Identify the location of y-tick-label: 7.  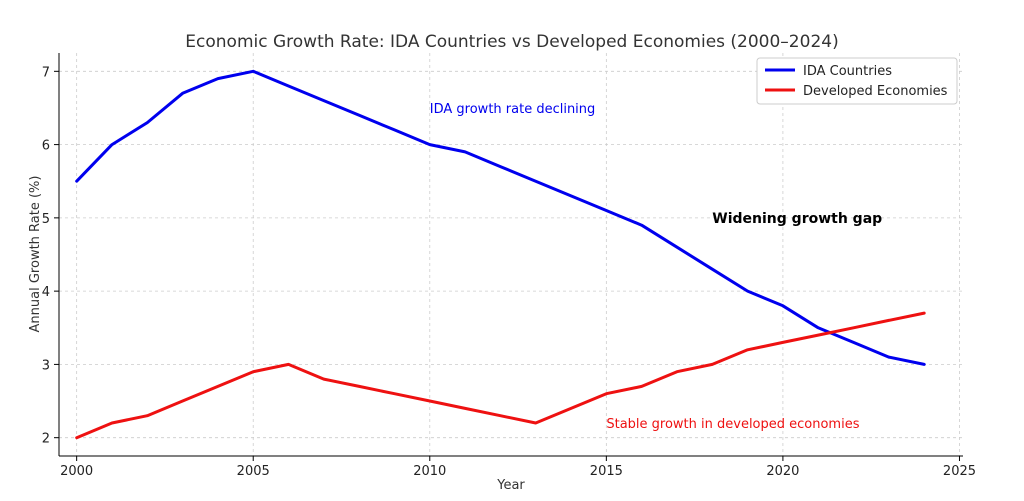
(46, 72).